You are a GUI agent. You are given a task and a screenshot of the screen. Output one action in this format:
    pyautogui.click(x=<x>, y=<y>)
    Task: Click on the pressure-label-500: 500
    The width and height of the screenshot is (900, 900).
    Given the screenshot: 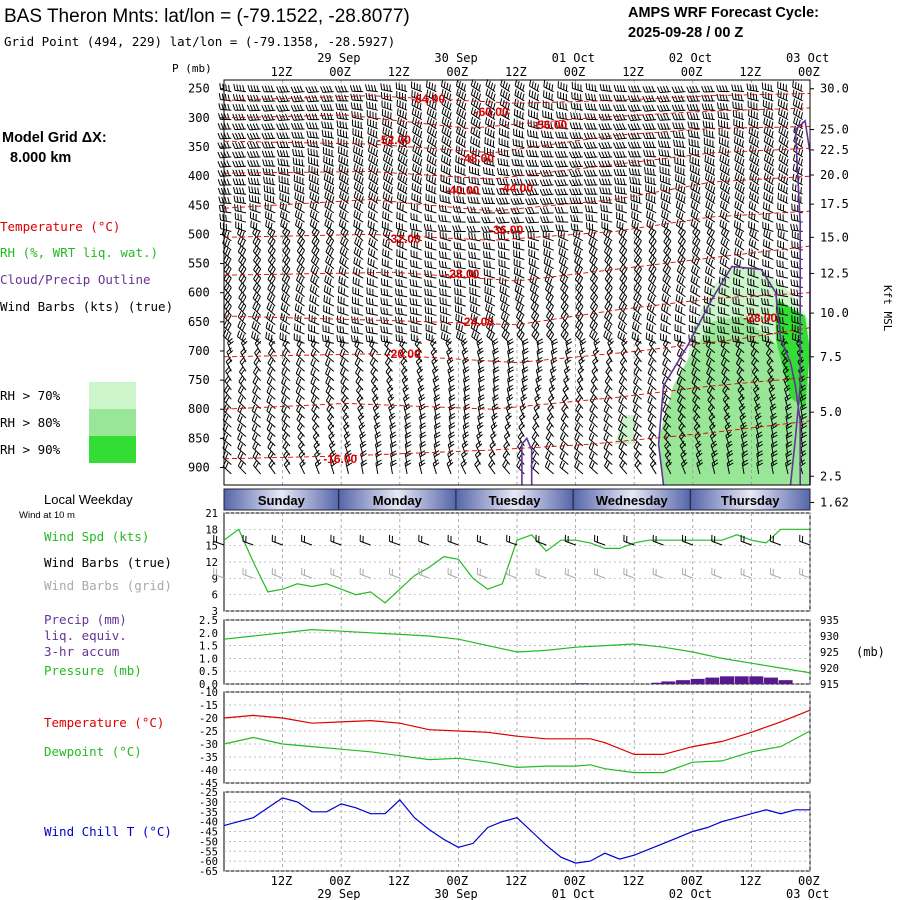 What is the action you would take?
    pyautogui.click(x=199, y=234)
    